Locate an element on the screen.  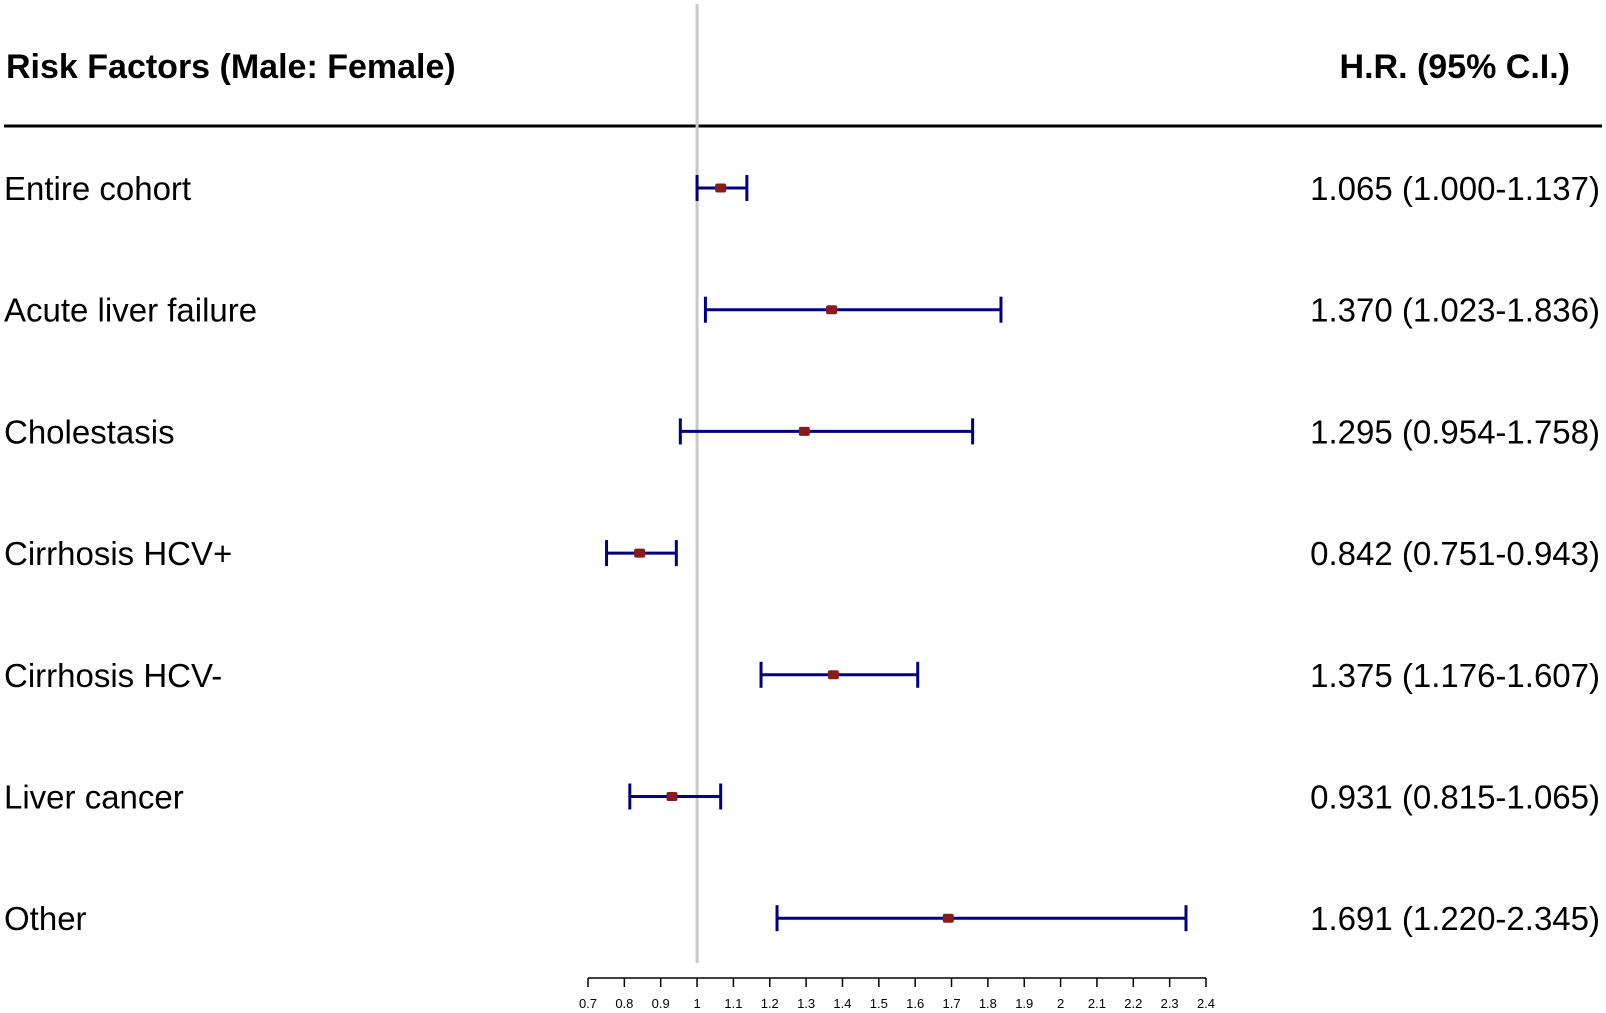
x-tick-label: 1.9 is located at coordinates (1024, 1003).